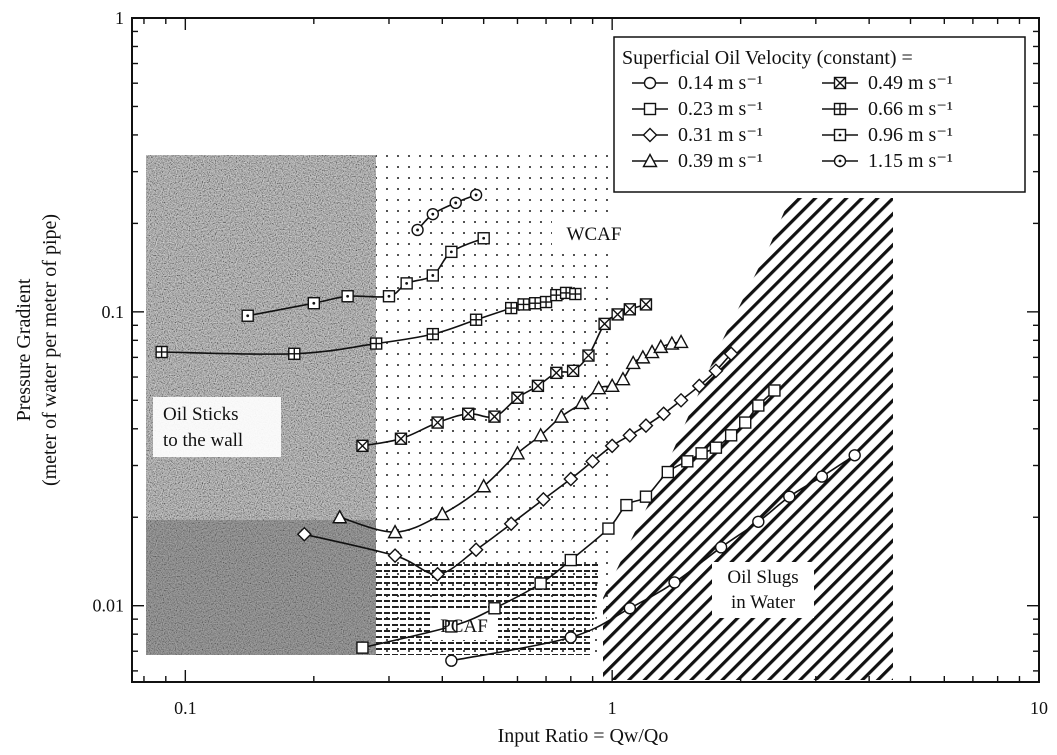  Describe the element at coordinates (24, 349) in the screenshot. I see `y-axis-label: Pressure Gradient` at that location.